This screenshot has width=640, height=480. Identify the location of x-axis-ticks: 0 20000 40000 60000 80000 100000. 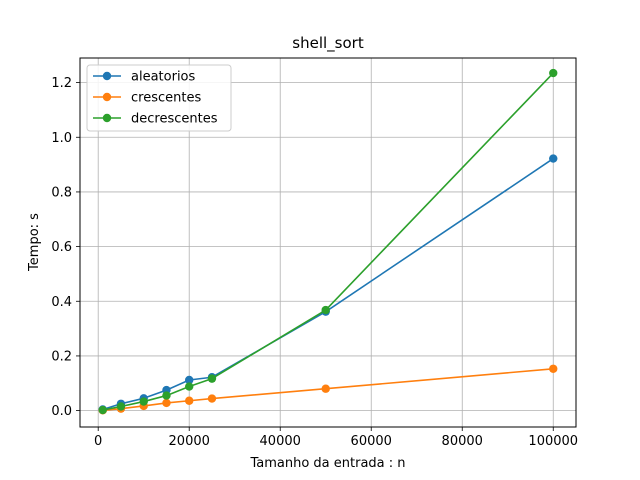
(336, 438).